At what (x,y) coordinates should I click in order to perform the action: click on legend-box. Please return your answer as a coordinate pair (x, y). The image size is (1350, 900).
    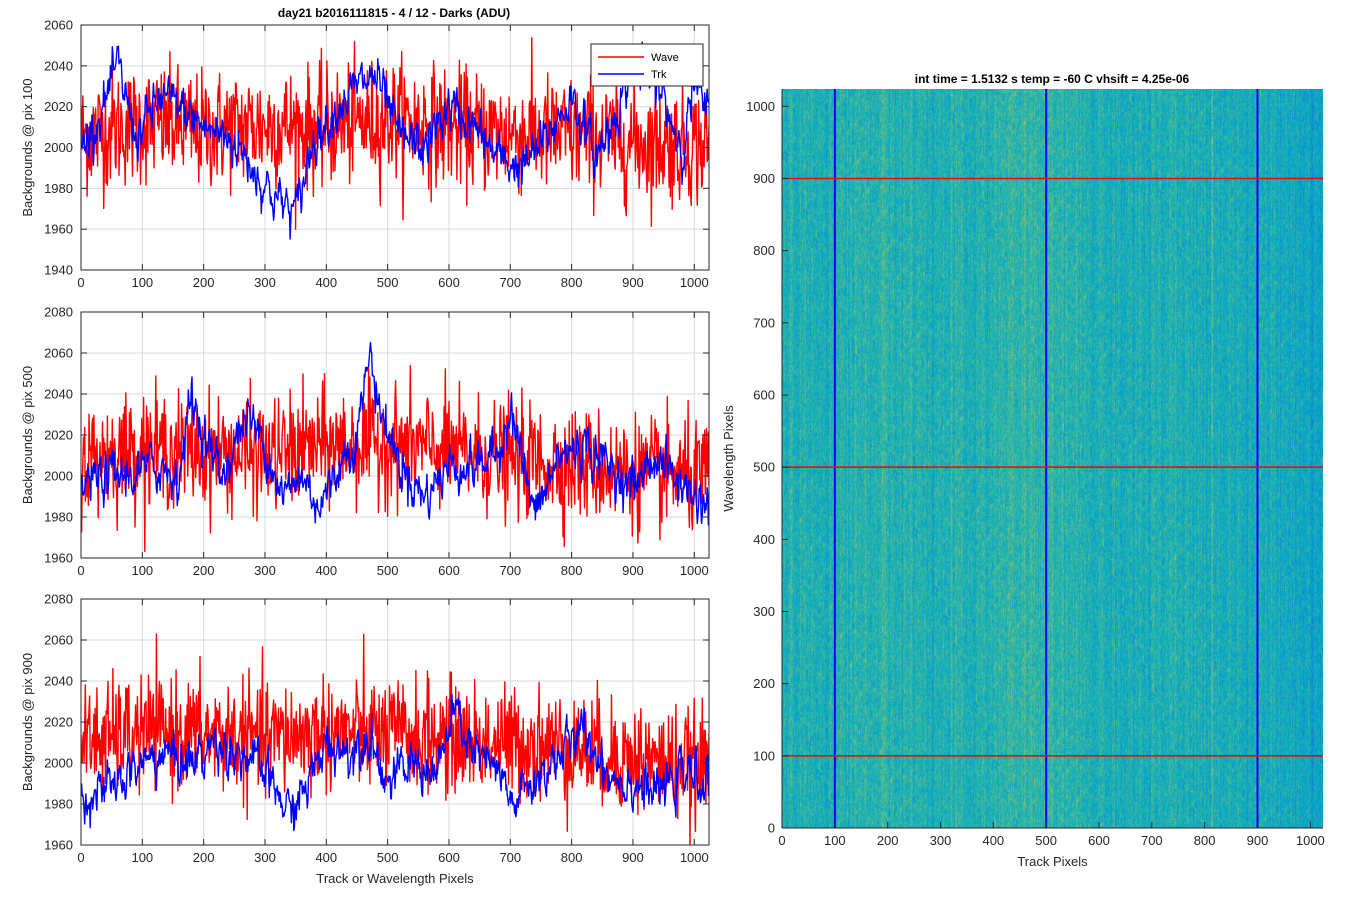
    Looking at the image, I should click on (647, 65).